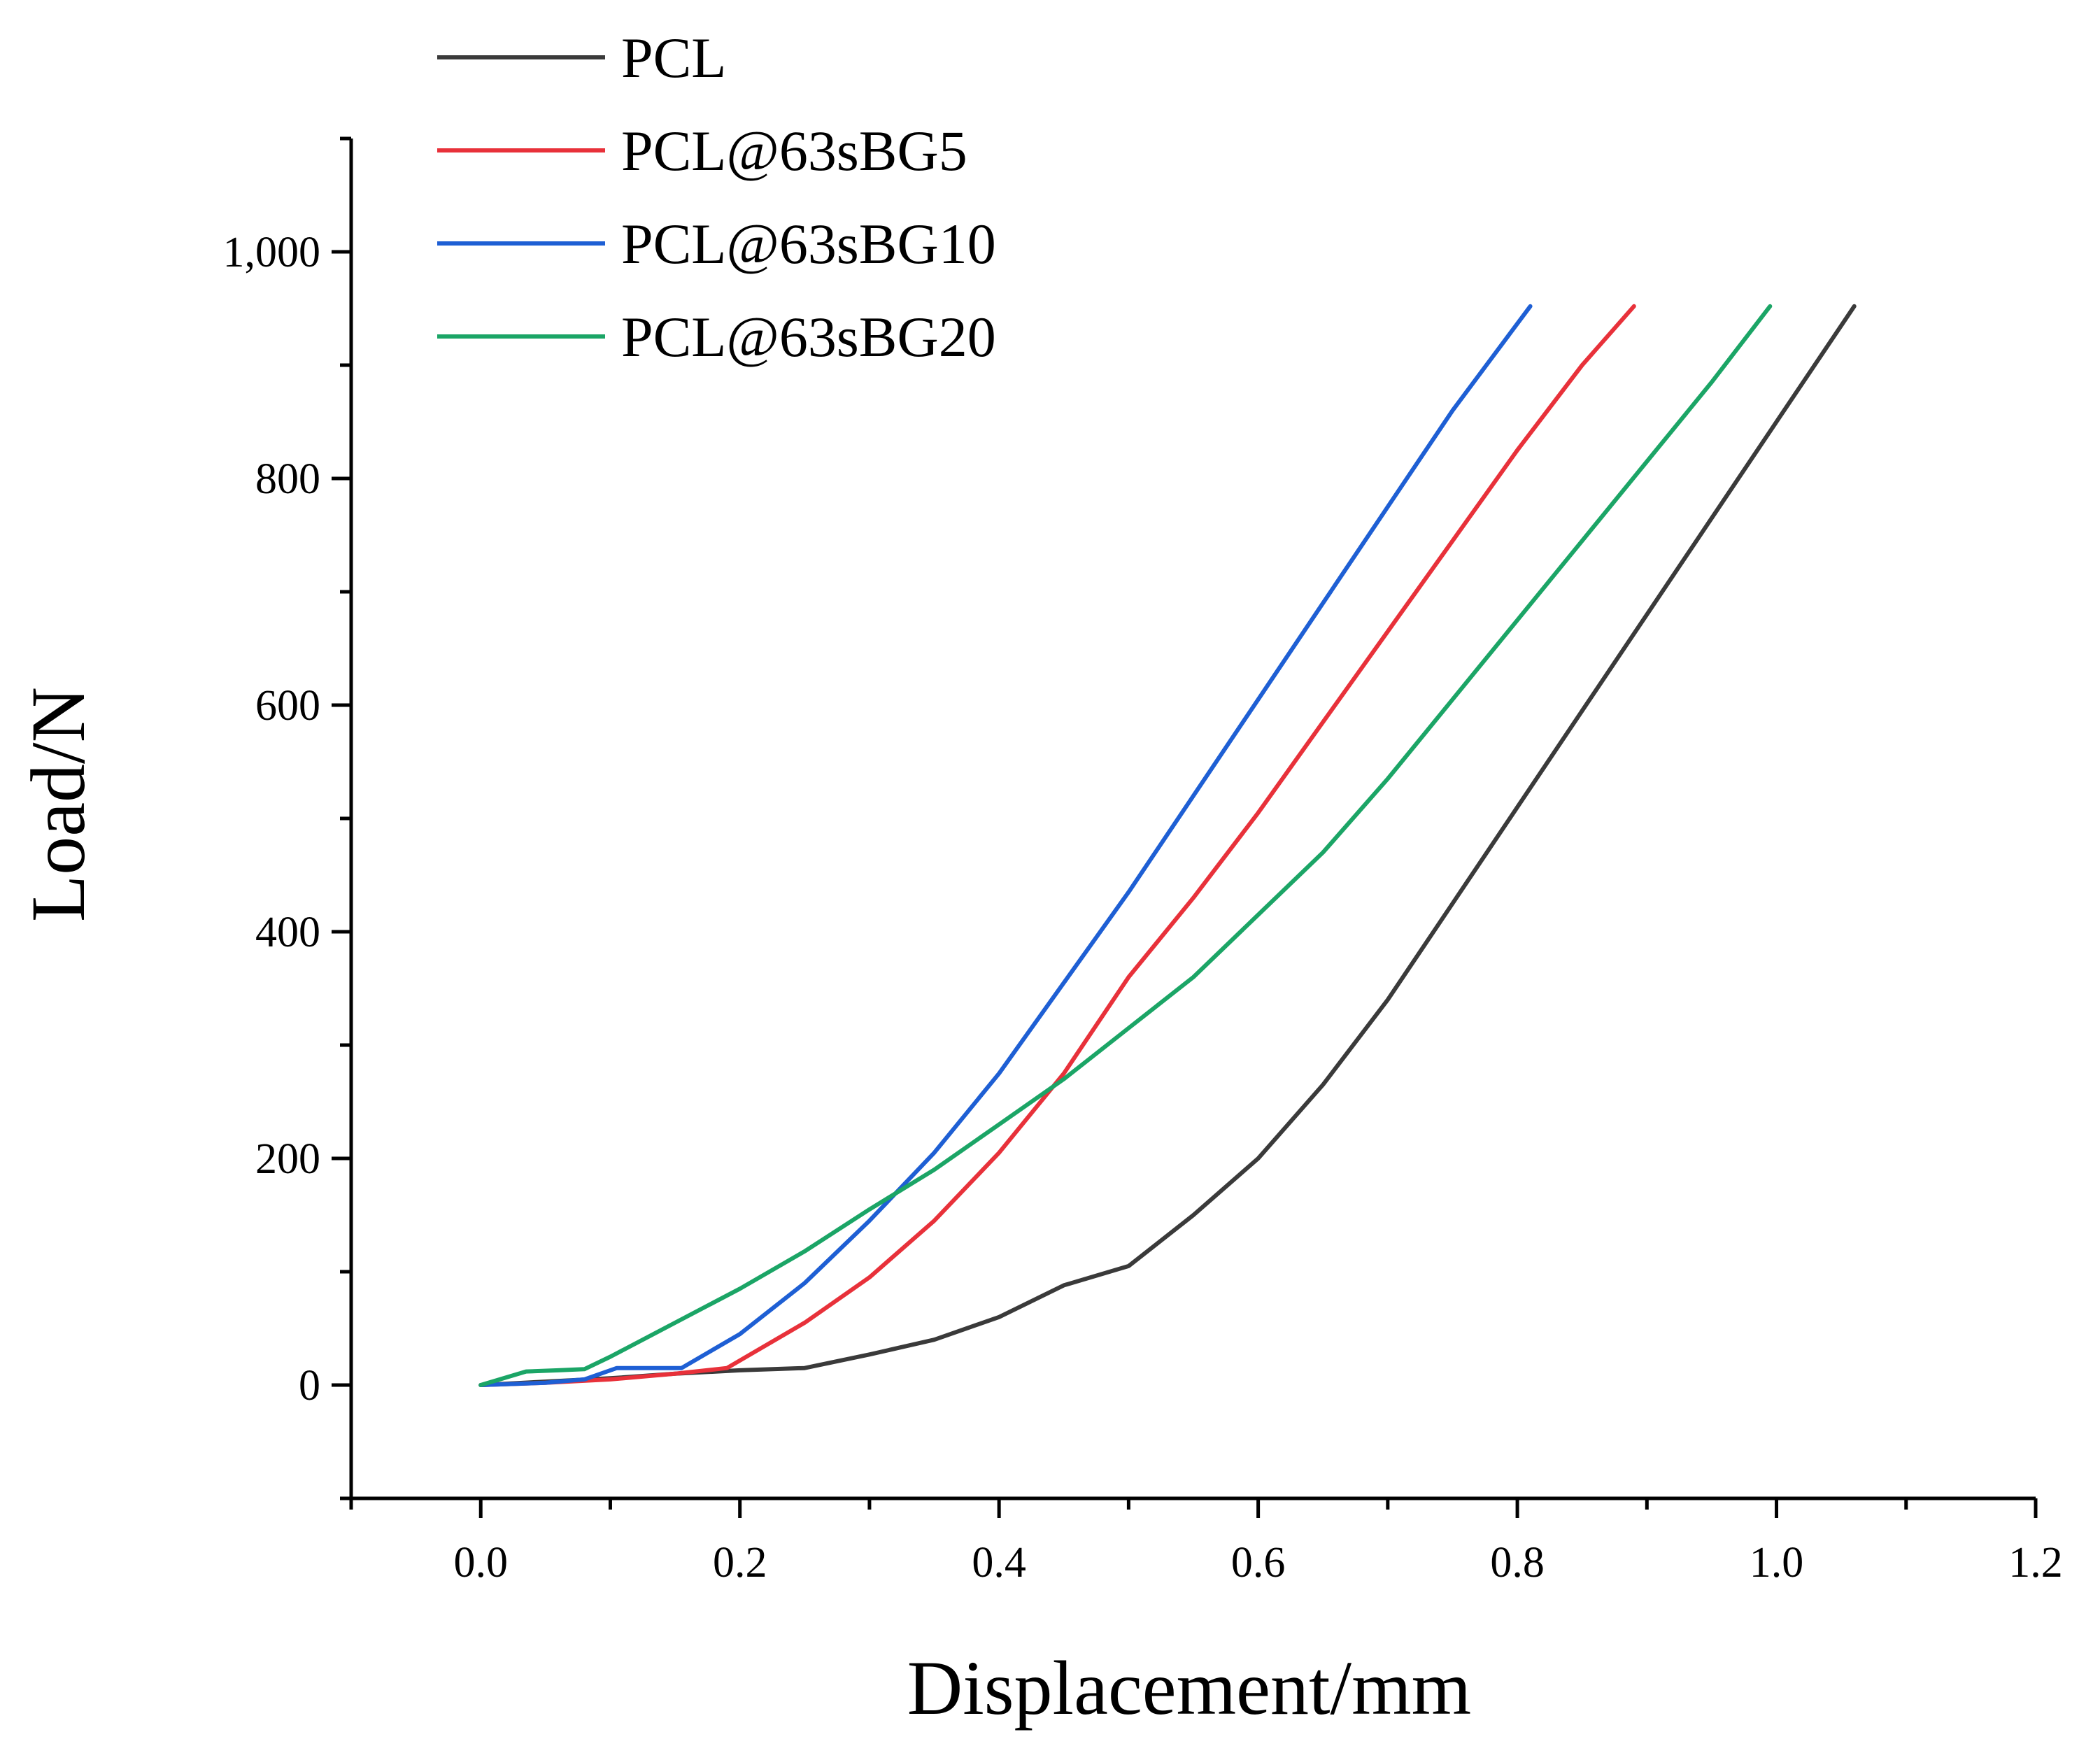 The width and height of the screenshot is (2100, 1753). Describe the element at coordinates (999, 1563) in the screenshot. I see `x-tick-label: 0.4` at that location.